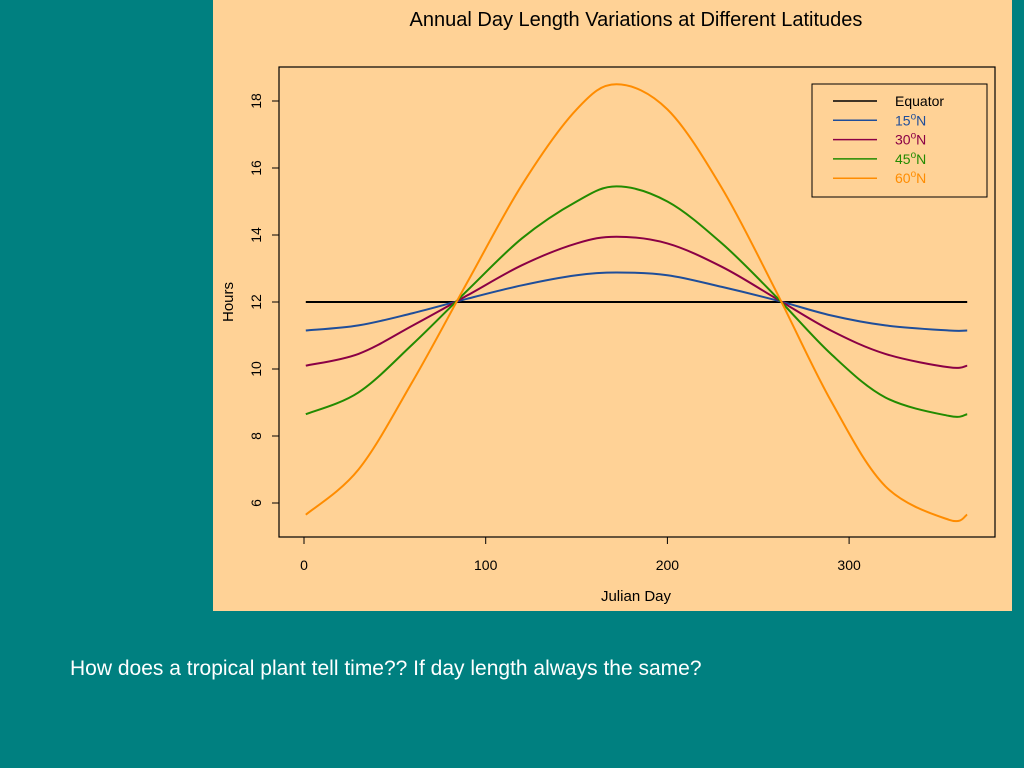 Image resolution: width=1024 pixels, height=768 pixels. I want to click on y-axis: 6 8 10 12 14 16 18, so click(264, 300).